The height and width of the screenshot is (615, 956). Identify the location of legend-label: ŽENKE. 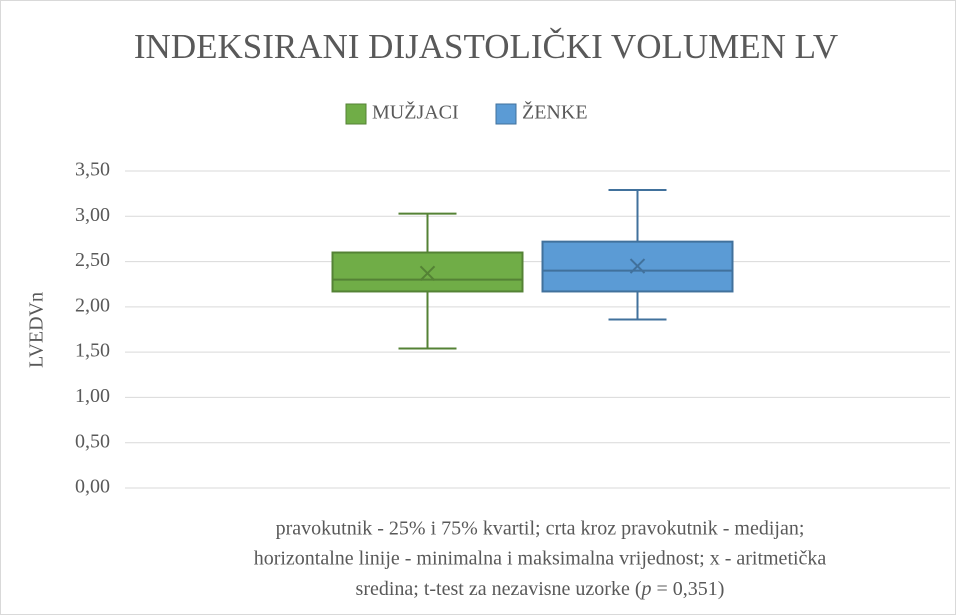
(555, 112).